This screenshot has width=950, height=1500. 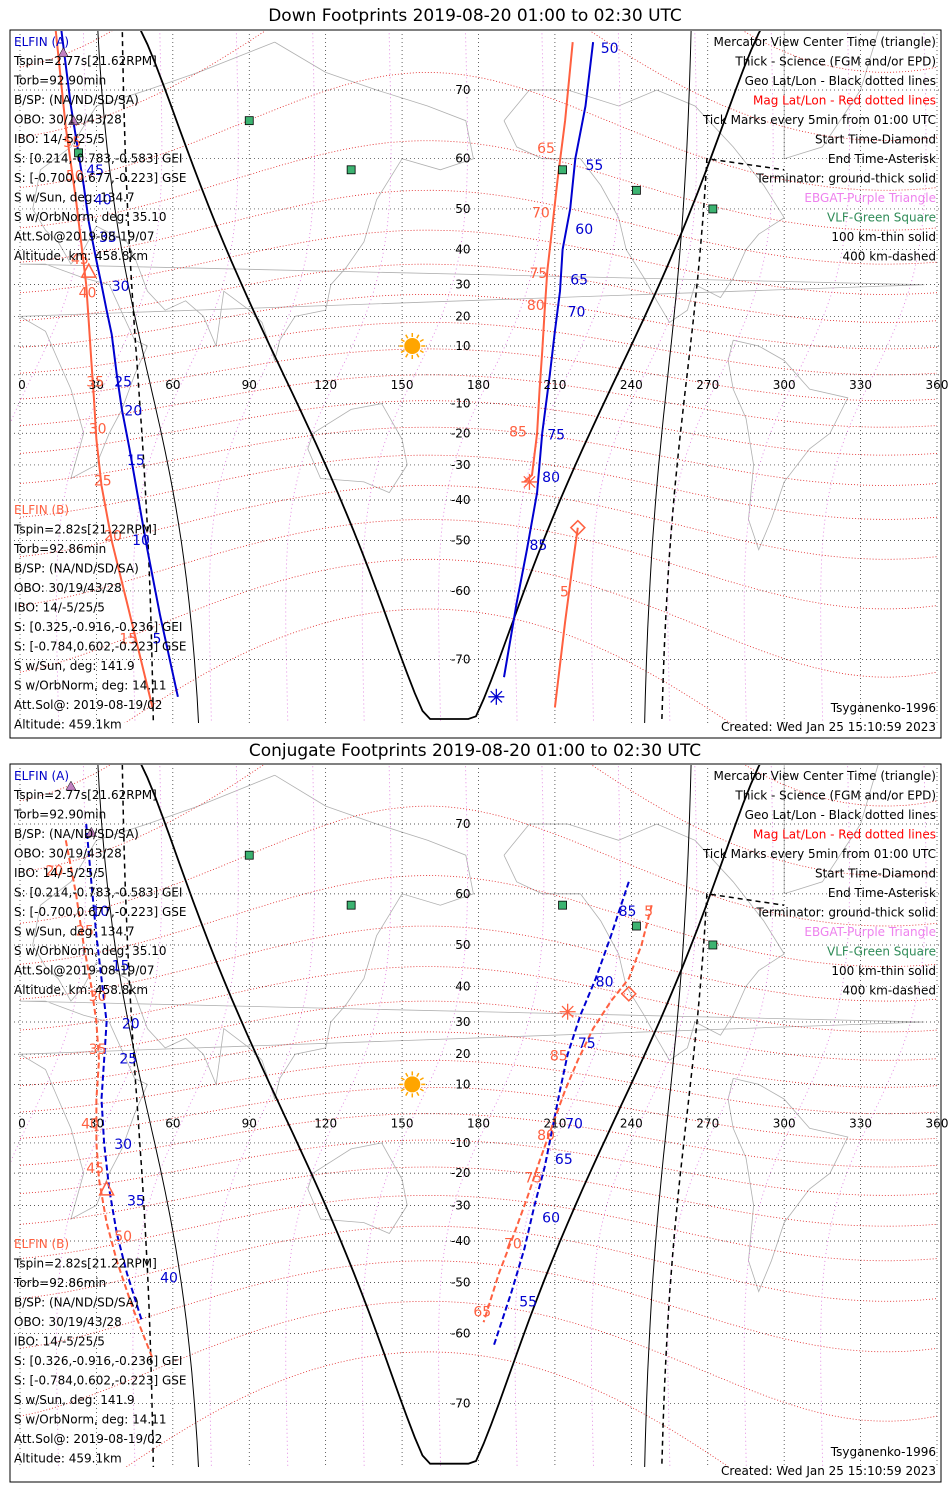 What do you see at coordinates (76, 1303) in the screenshot?
I see `elfin-b-info-line: B/SP: (NA/ND/SD/SA)` at bounding box center [76, 1303].